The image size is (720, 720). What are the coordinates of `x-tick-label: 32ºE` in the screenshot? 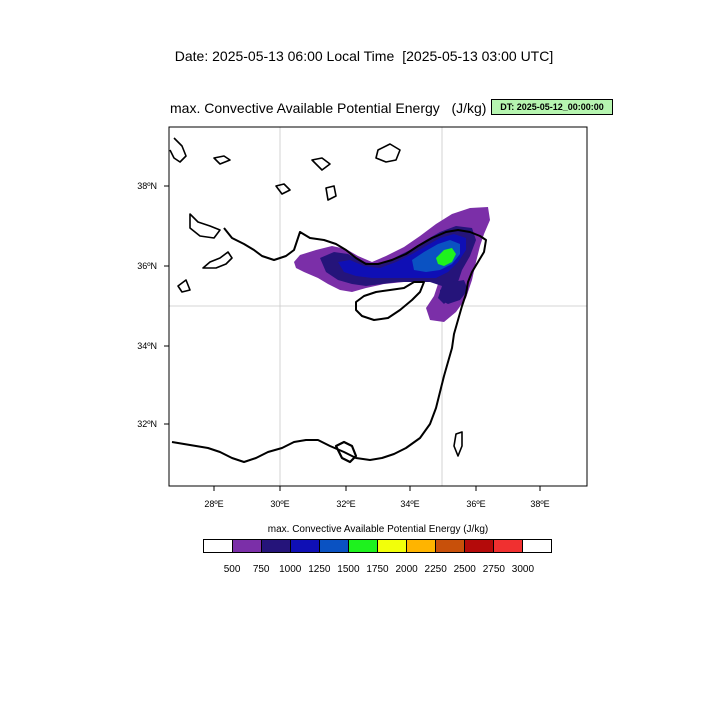 It's located at (345, 504).